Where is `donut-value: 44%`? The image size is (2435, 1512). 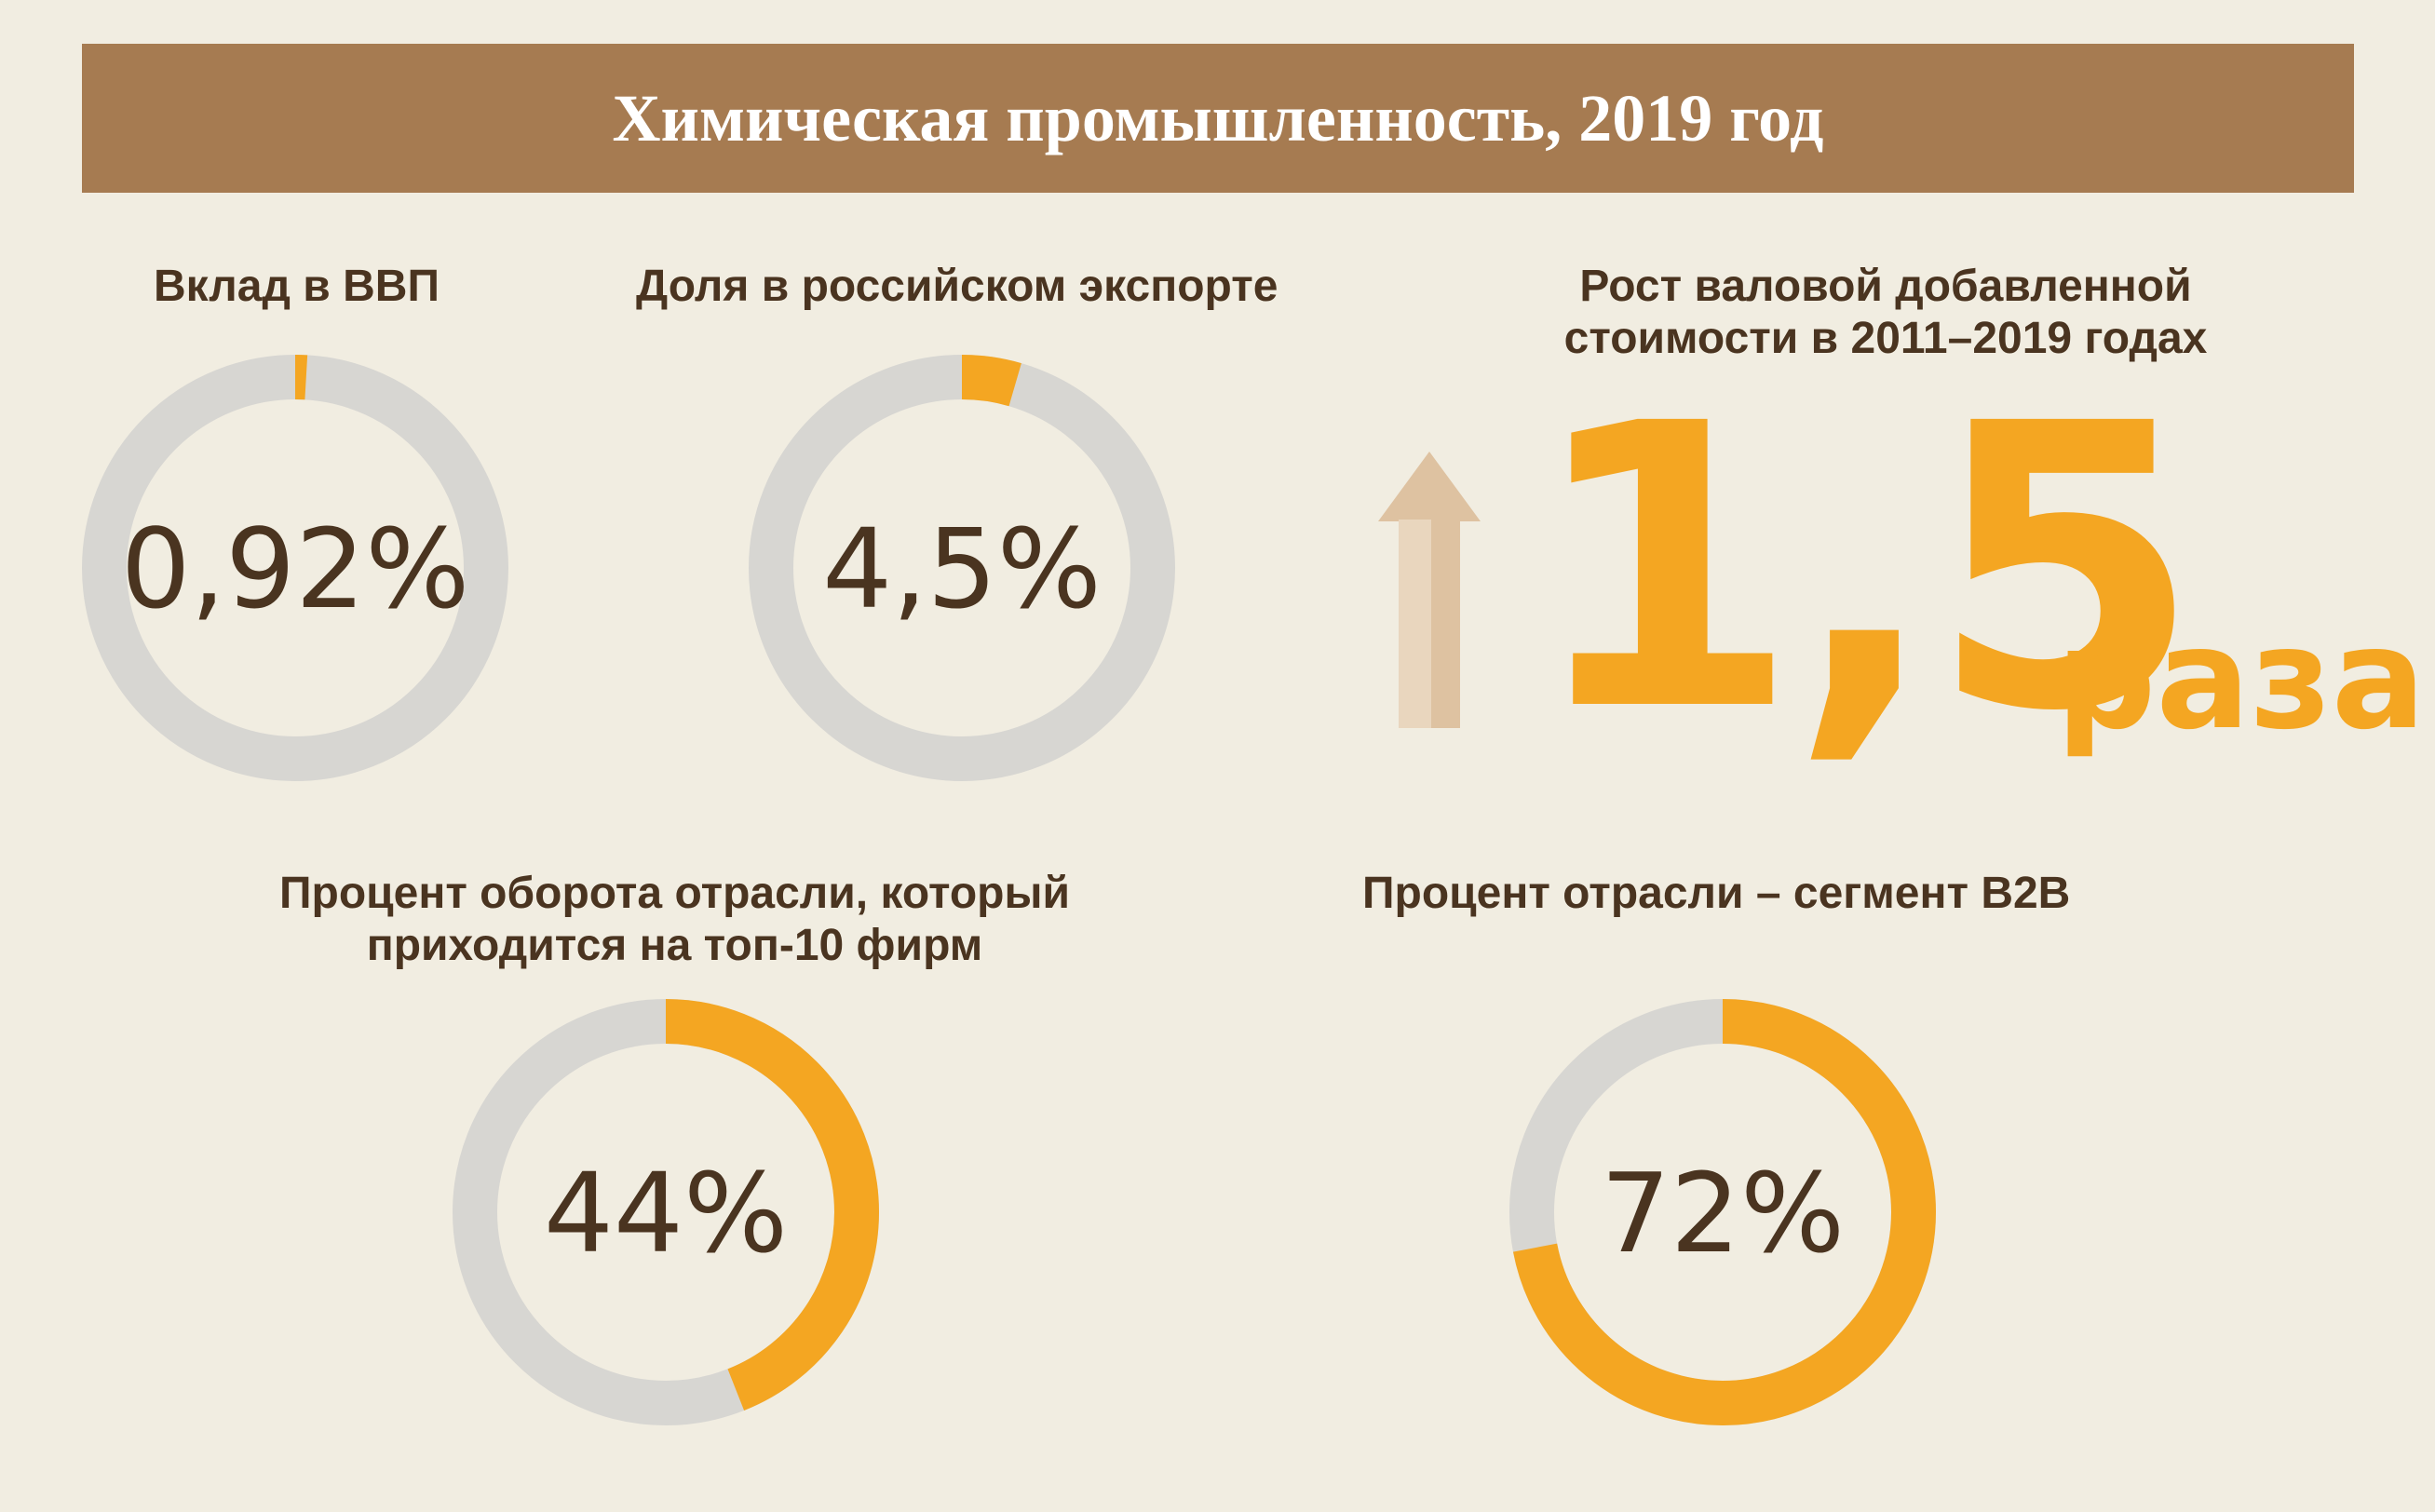
donut-value: 44% is located at coordinates (666, 1213).